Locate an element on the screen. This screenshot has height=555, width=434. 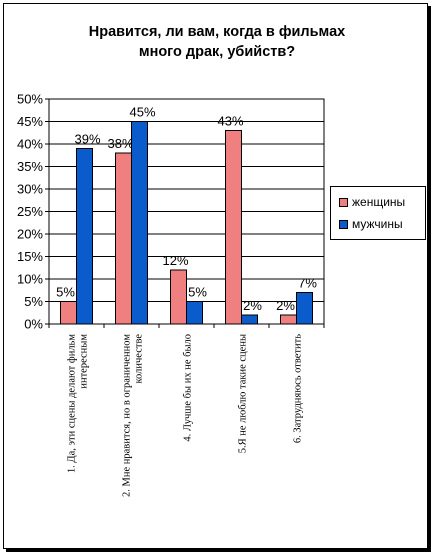
legend-swatch-women is located at coordinates (343, 202).